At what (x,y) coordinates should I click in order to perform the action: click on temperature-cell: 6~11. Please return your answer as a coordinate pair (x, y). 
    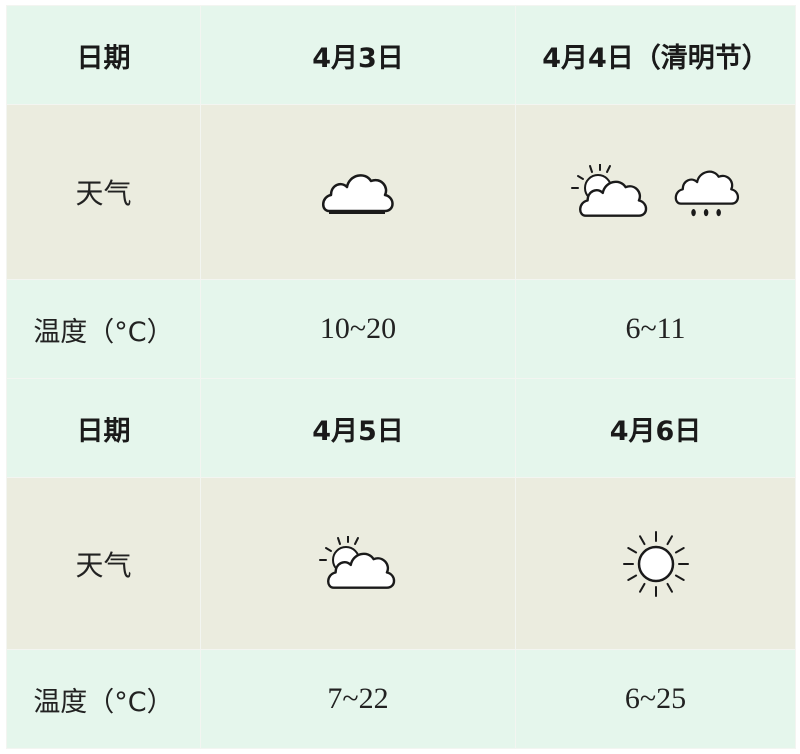
    Looking at the image, I should click on (655, 329).